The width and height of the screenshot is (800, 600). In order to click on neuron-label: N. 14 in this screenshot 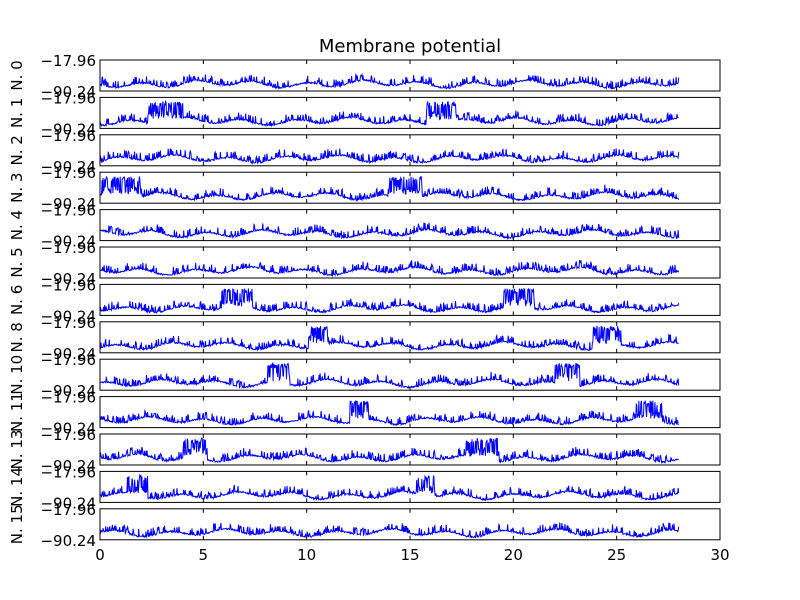, I will do `click(17, 487)`.